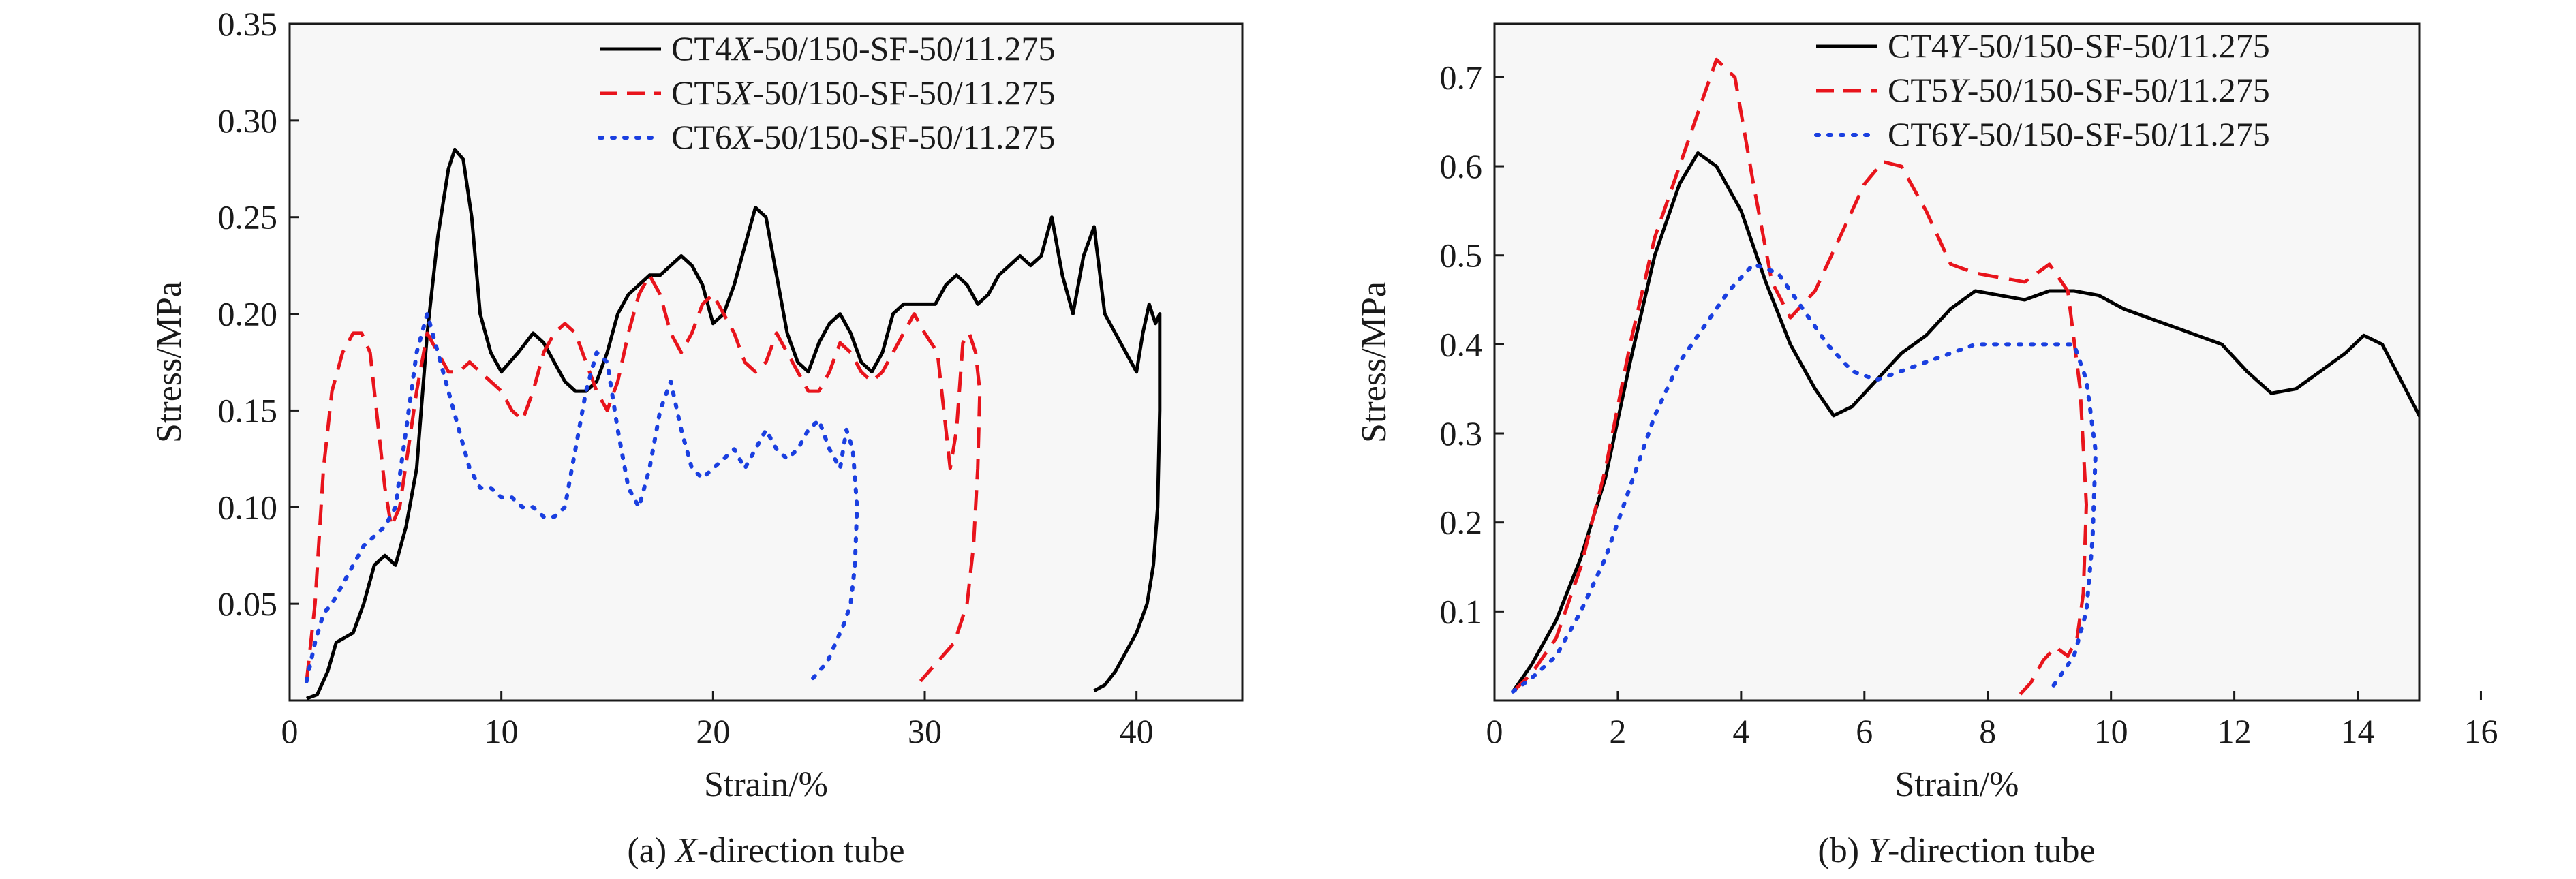 This screenshot has width=2576, height=879. What do you see at coordinates (2481, 731) in the screenshot?
I see `x-tick-label: 16` at bounding box center [2481, 731].